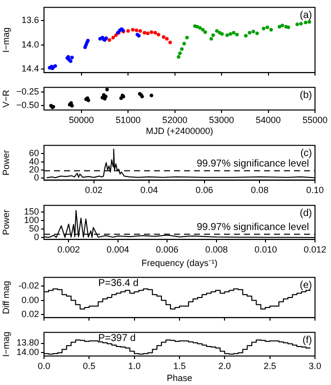  What do you see at coordinates (315, 249) in the screenshot?
I see `x-tick-label: 0.012` at bounding box center [315, 249].